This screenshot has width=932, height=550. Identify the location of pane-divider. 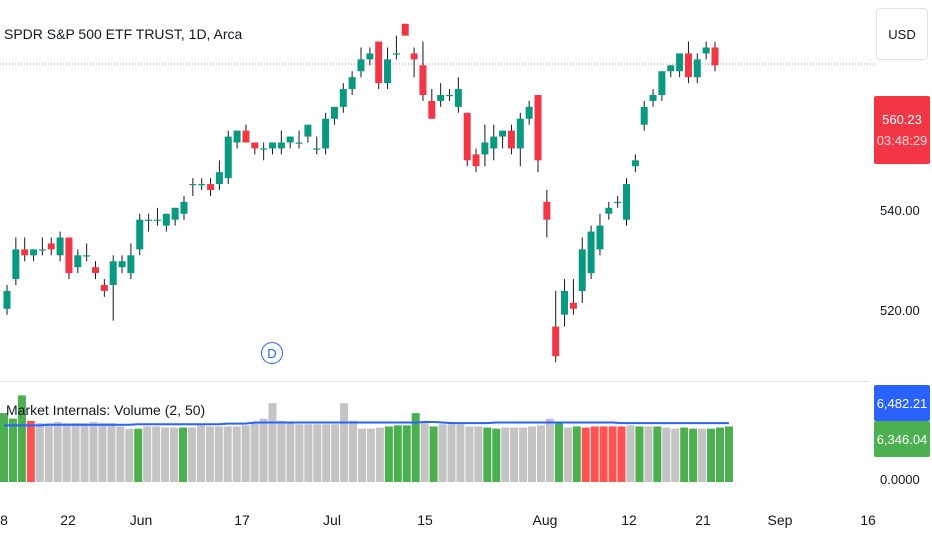
(435, 381).